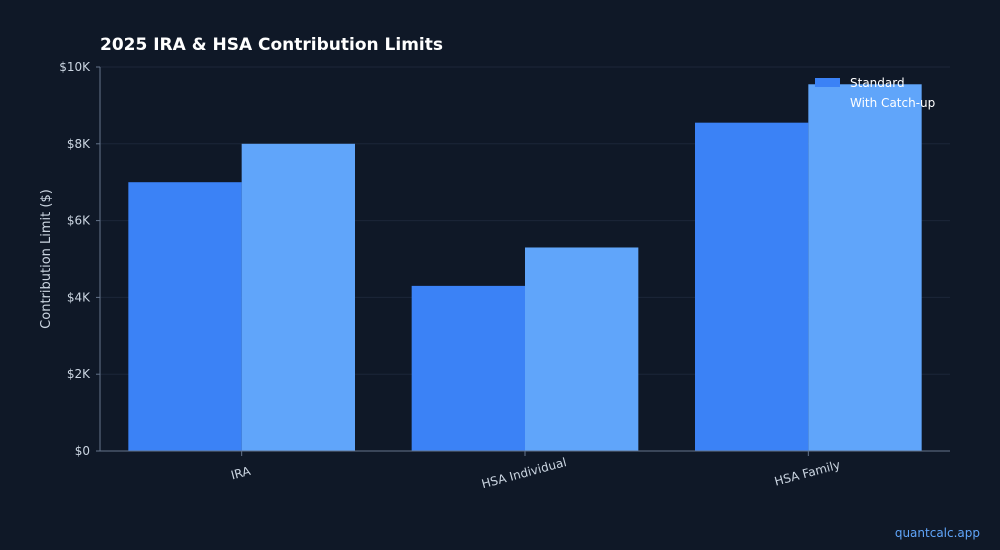 This screenshot has width=1000, height=550. I want to click on x-axis-ticks: IRA HSA Individual HSA Family, so click(535, 471).